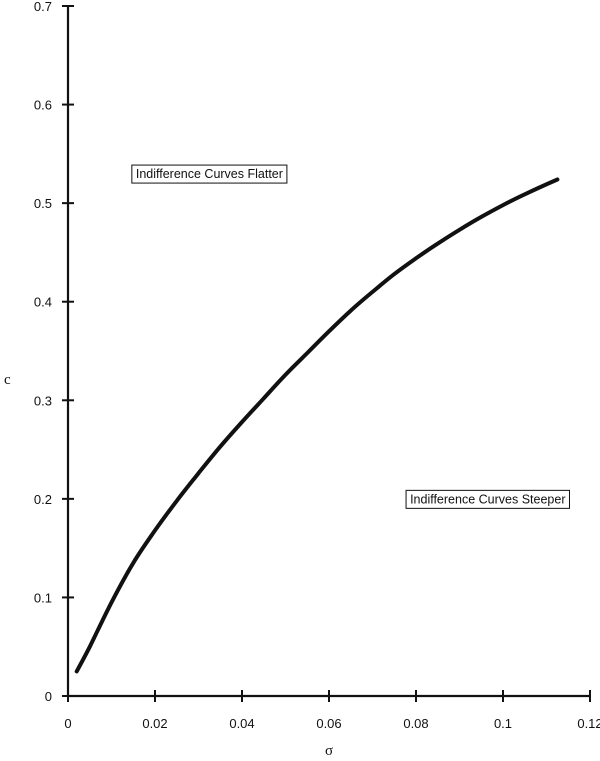  Describe the element at coordinates (7, 380) in the screenshot. I see `y-axis-title: c` at that location.